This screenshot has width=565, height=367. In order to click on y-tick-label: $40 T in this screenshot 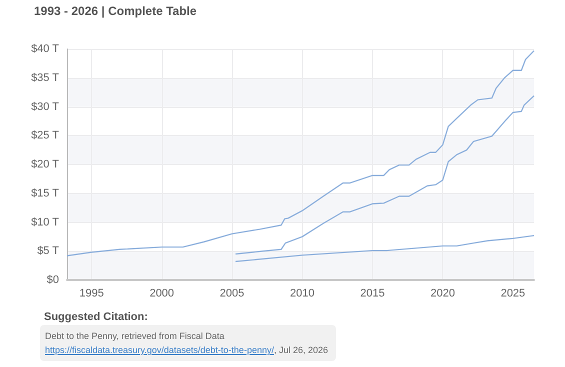, I will do `click(45, 49)`.